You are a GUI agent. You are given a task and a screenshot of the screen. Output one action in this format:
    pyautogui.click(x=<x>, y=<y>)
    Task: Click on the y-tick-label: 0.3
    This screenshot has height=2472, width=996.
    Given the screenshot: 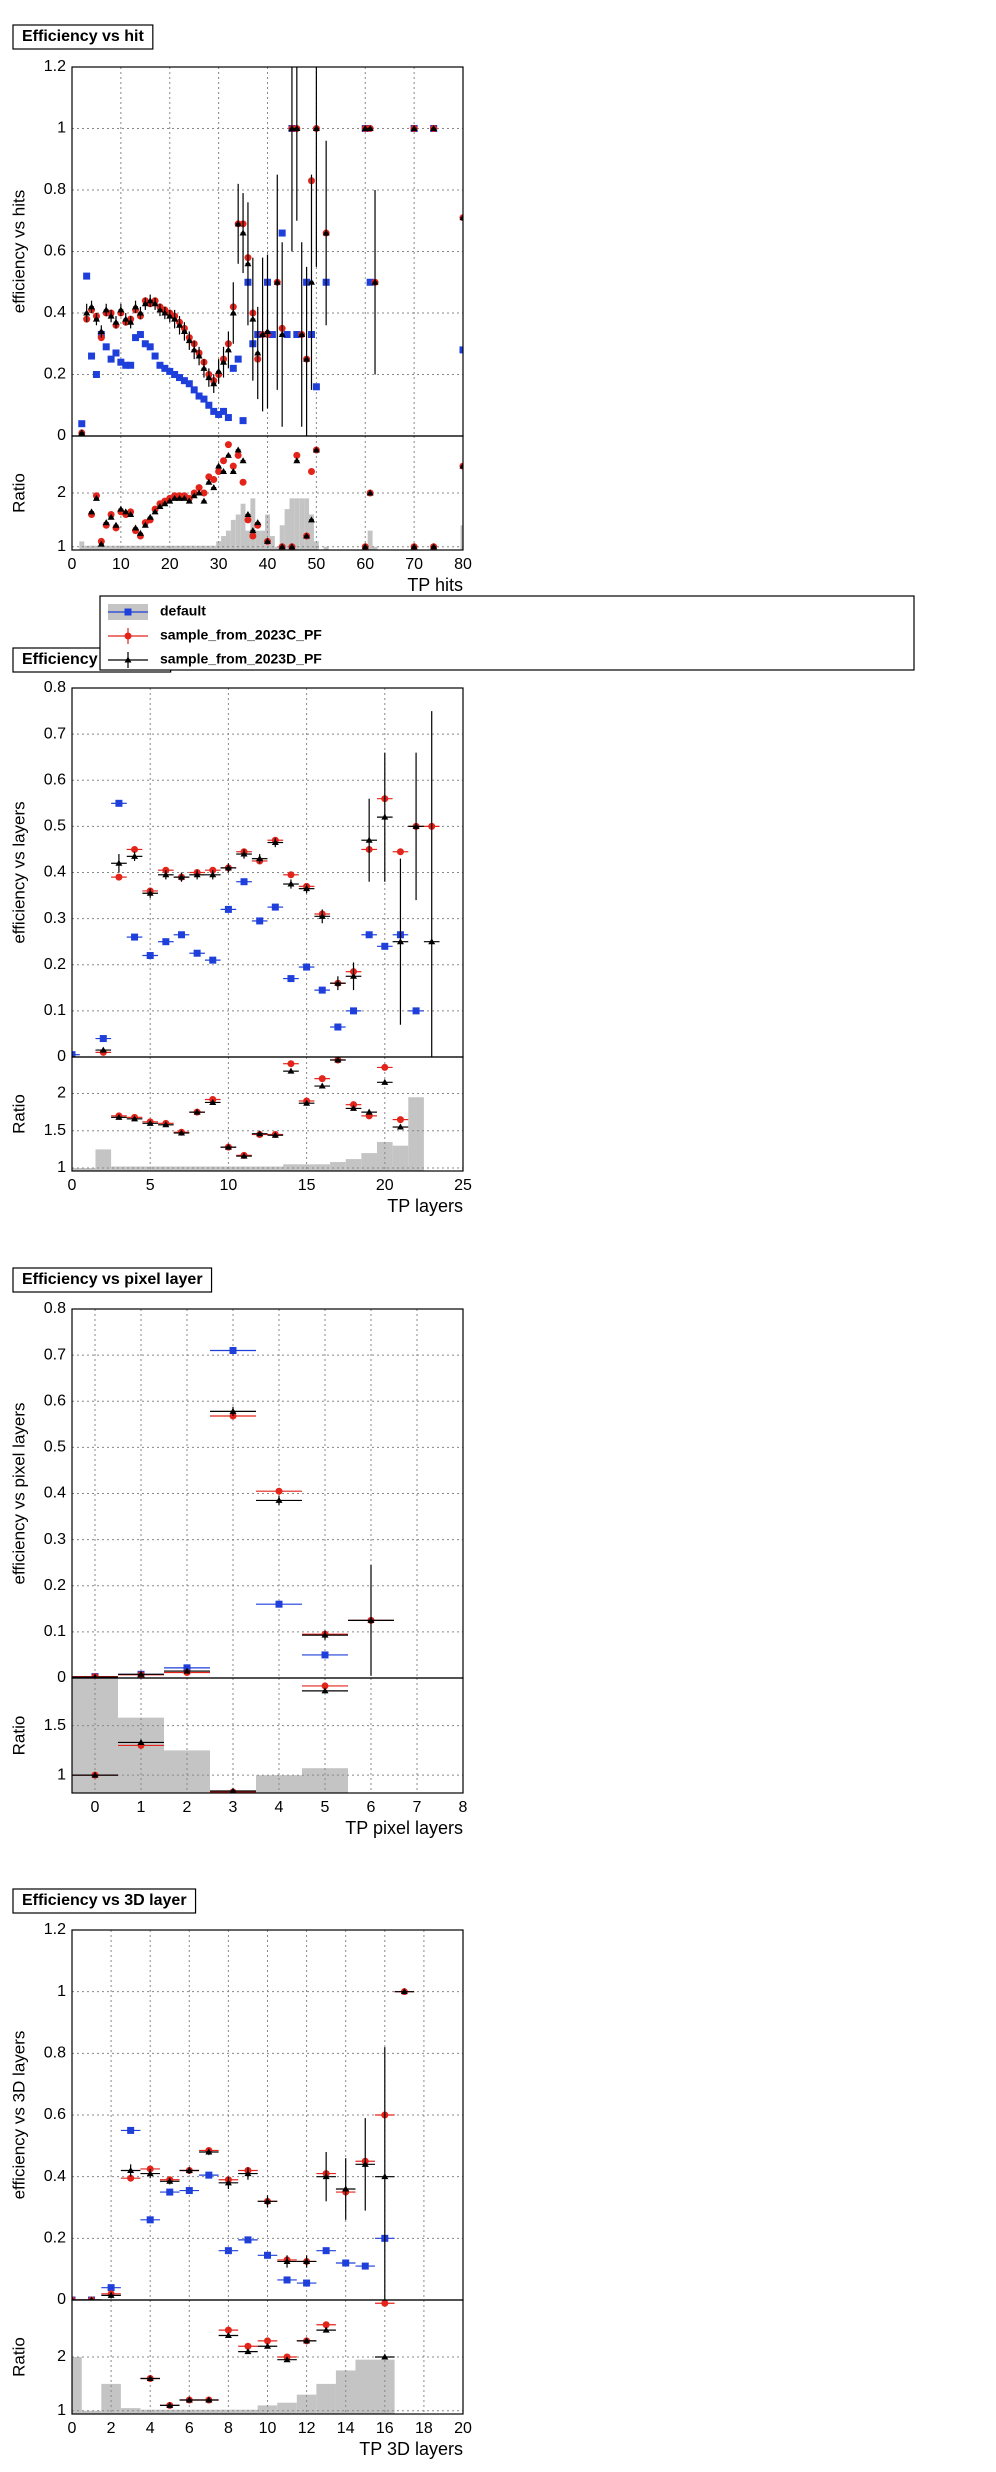 What is the action you would take?
    pyautogui.click(x=55, y=918)
    